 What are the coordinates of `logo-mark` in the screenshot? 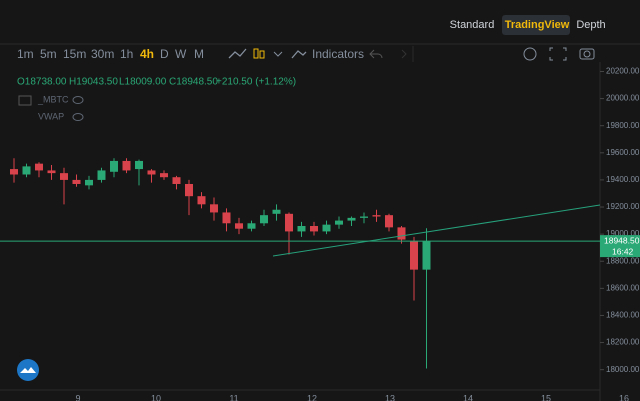 It's located at (28, 370).